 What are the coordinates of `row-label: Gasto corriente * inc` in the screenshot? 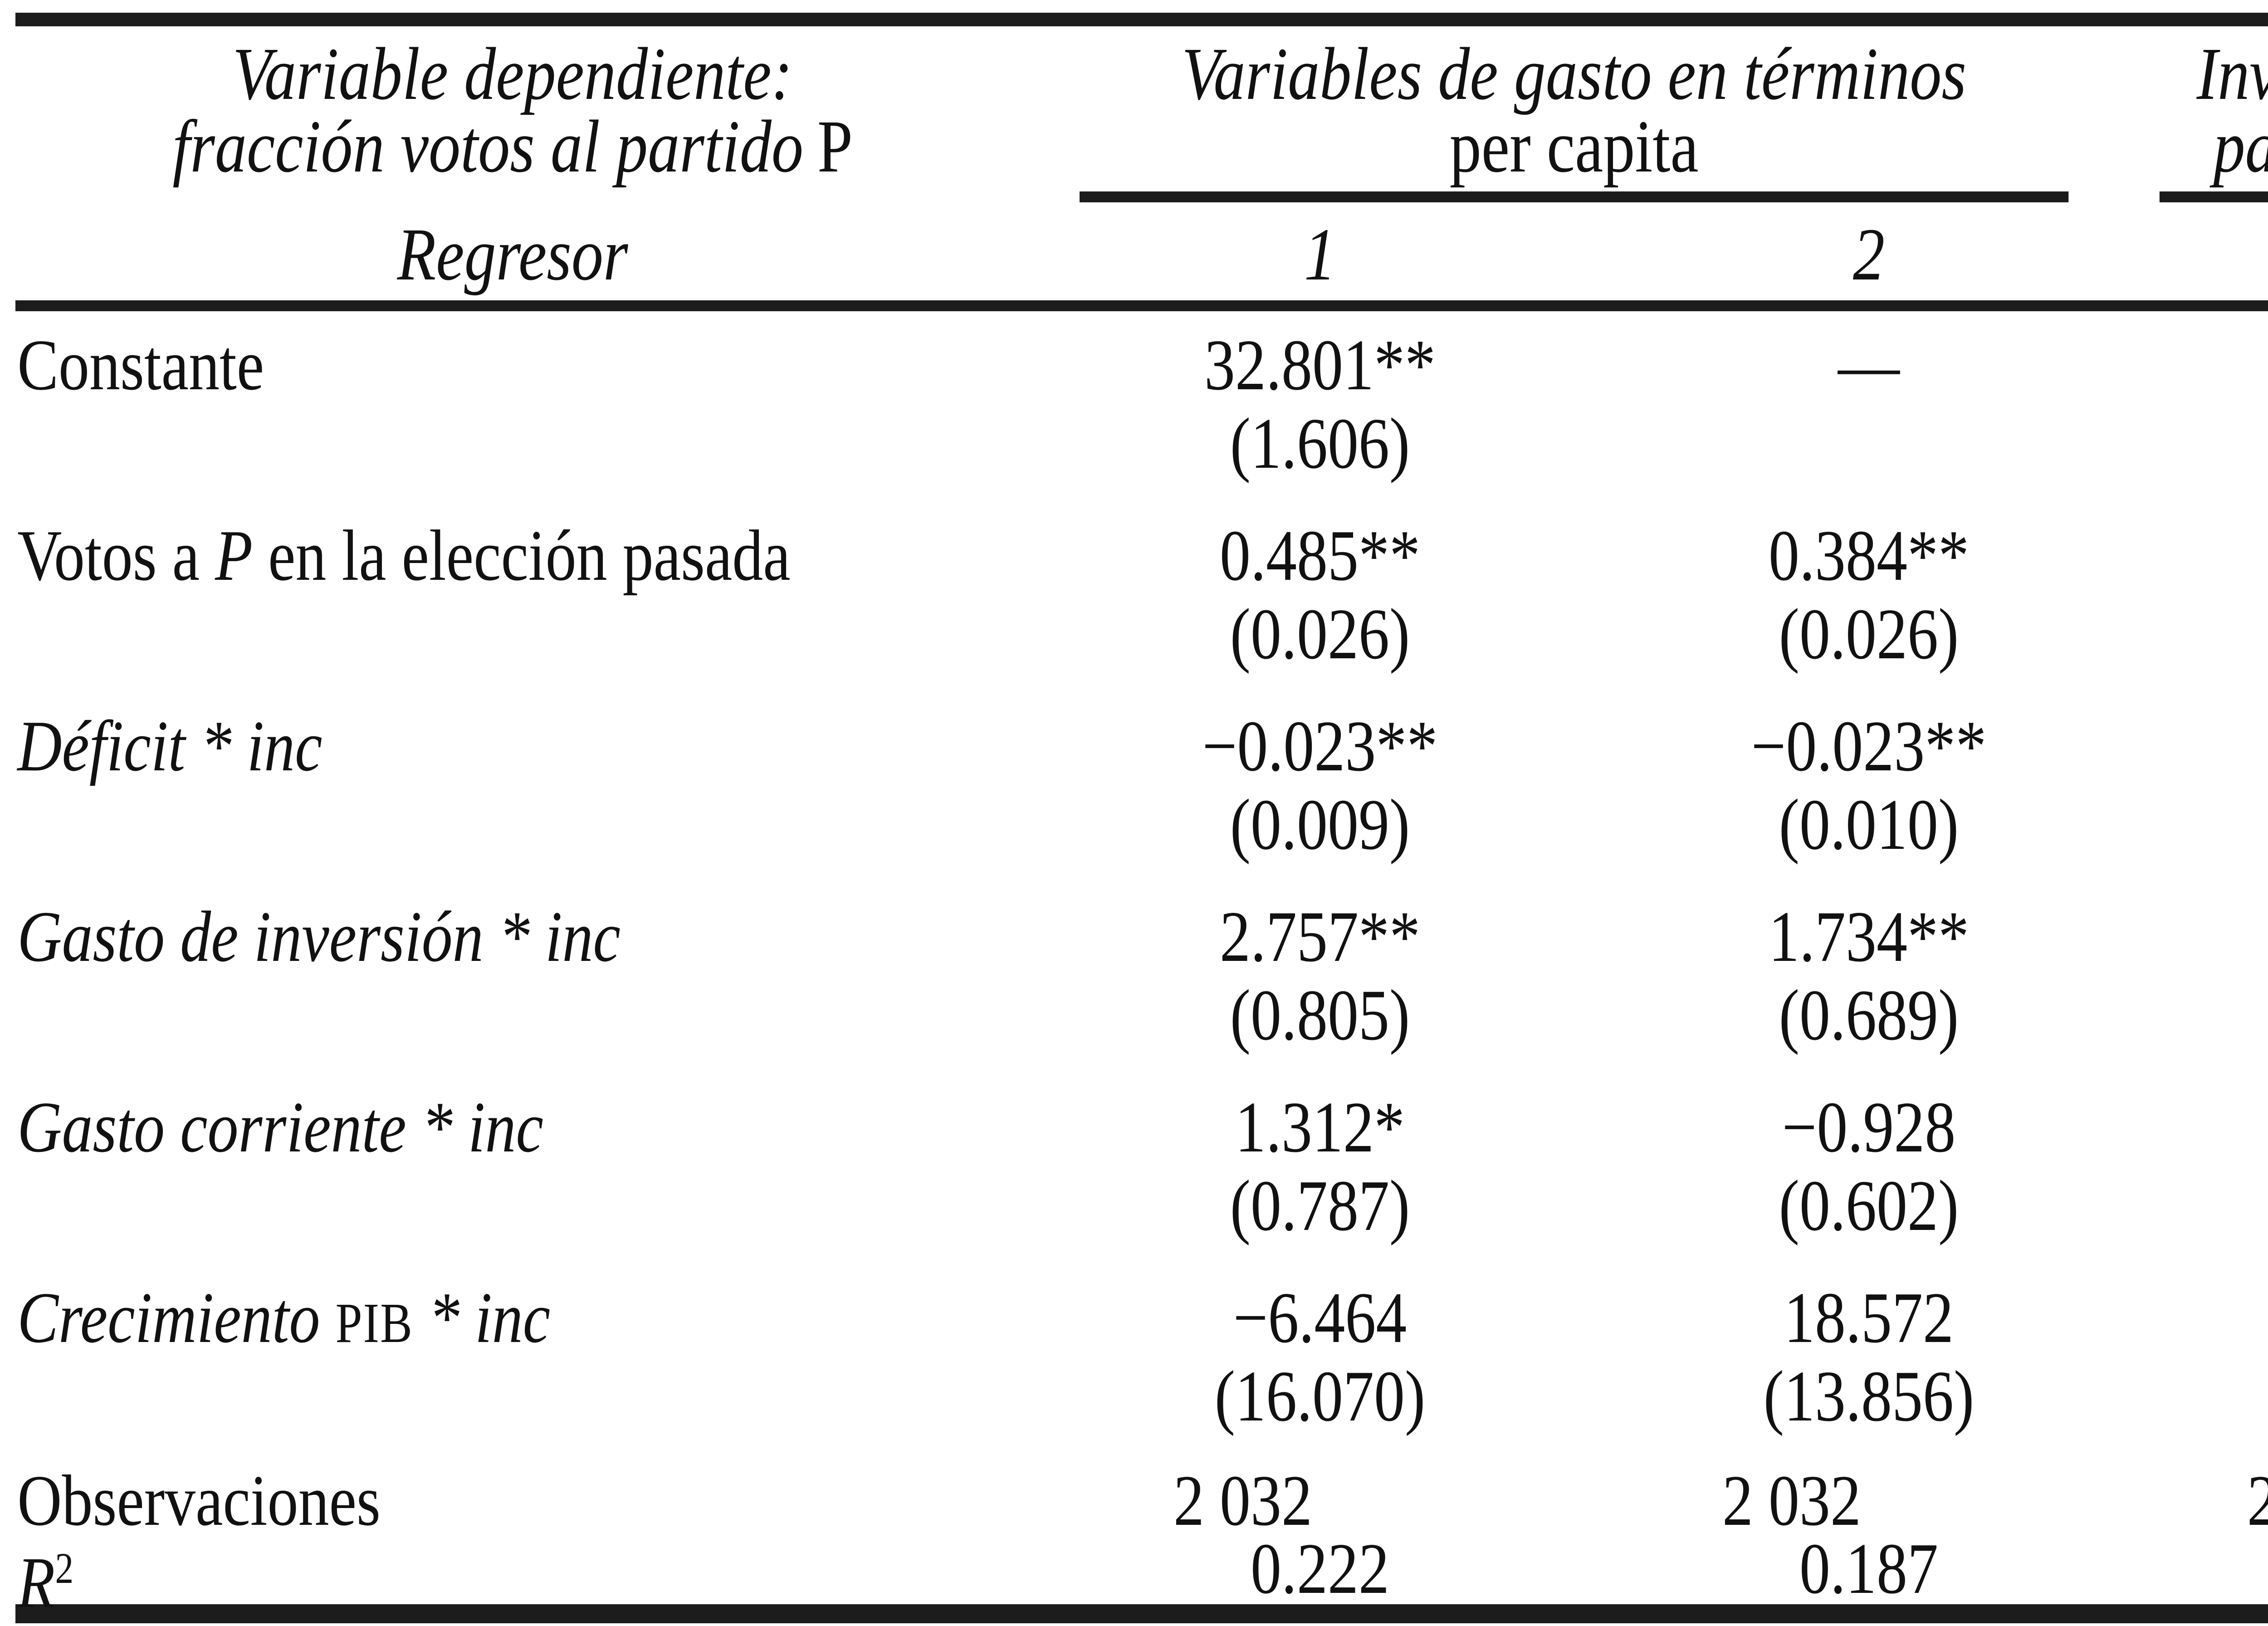 It's located at (280, 1127).